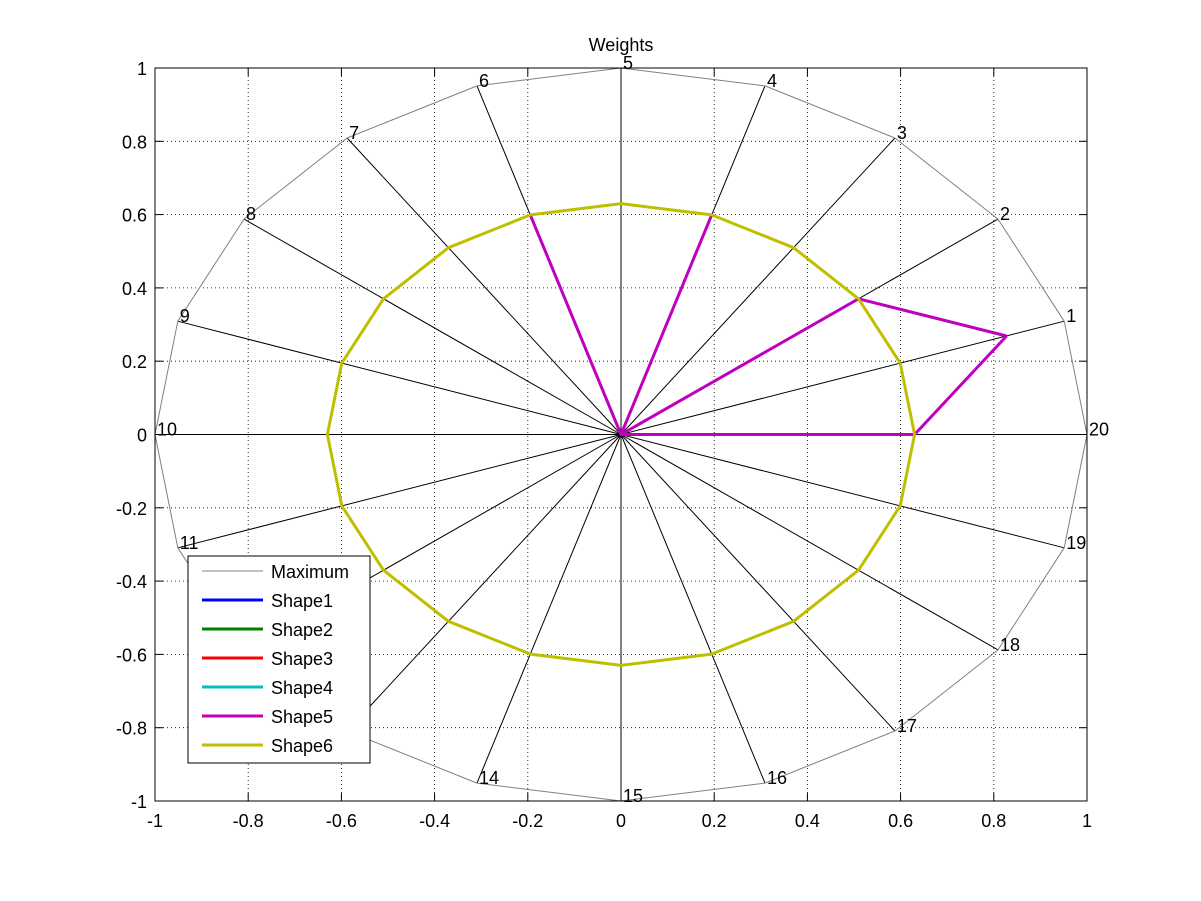 The height and width of the screenshot is (901, 1201). What do you see at coordinates (139, 802) in the screenshot?
I see `y-tick-label: -1` at bounding box center [139, 802].